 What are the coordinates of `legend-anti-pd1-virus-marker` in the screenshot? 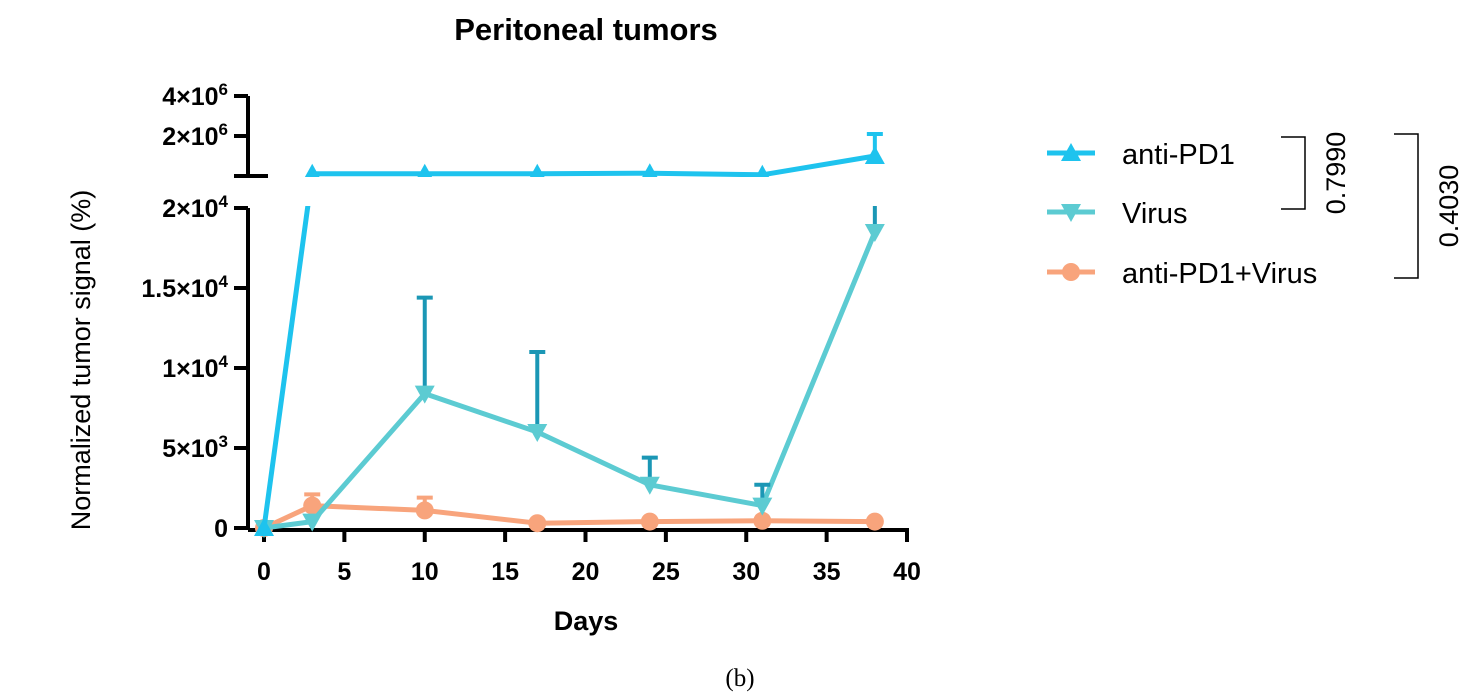 It's located at (1071, 272).